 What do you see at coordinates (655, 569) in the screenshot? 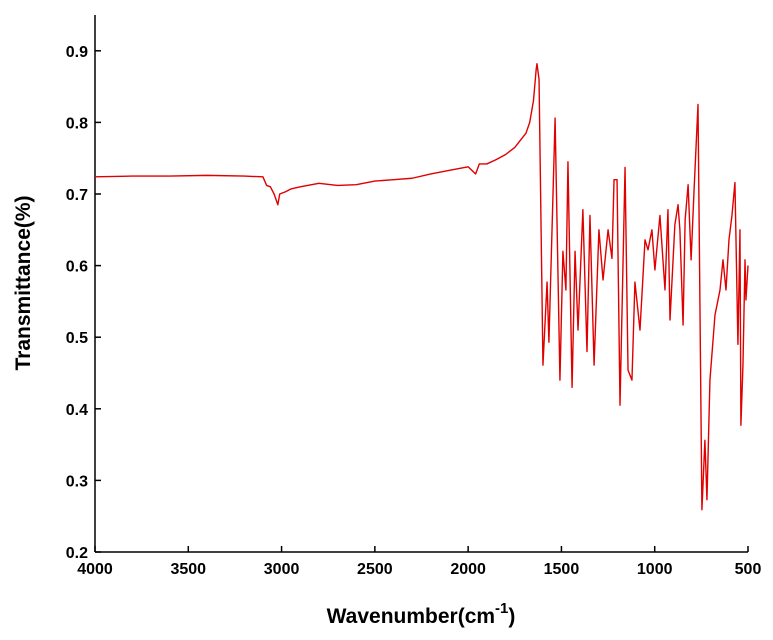
I see `x-tick-label: 1000` at bounding box center [655, 569].